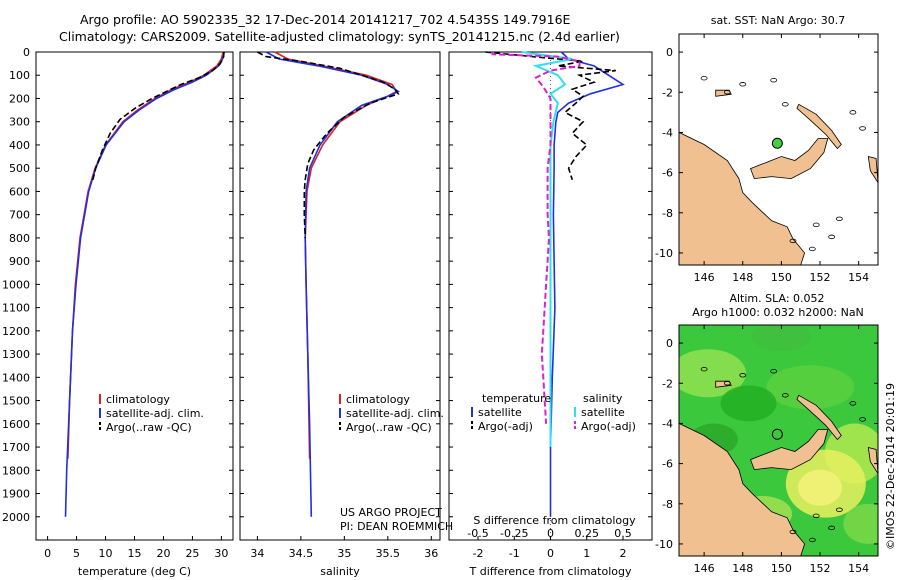 The image size is (900, 580). What do you see at coordinates (76, 553) in the screenshot?
I see `temp-xtick-label: 5` at bounding box center [76, 553].